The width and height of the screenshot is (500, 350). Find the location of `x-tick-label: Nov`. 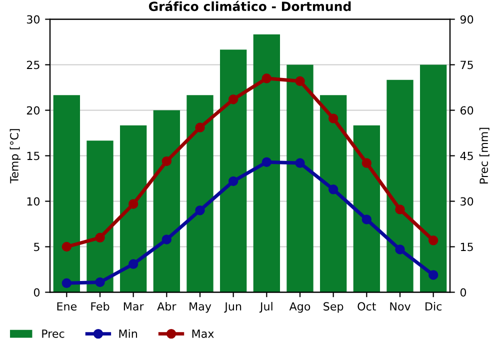

x-tick-label: Nov is located at coordinates (400, 306).